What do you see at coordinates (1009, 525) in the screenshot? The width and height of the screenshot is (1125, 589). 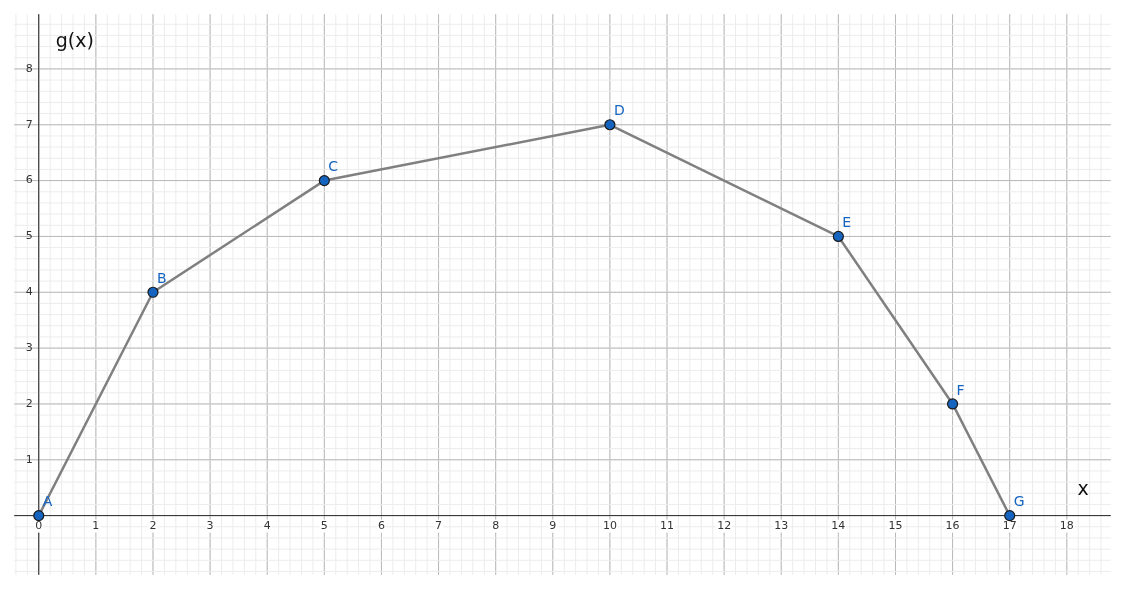 I see `x-tick-label: 17` at bounding box center [1009, 525].